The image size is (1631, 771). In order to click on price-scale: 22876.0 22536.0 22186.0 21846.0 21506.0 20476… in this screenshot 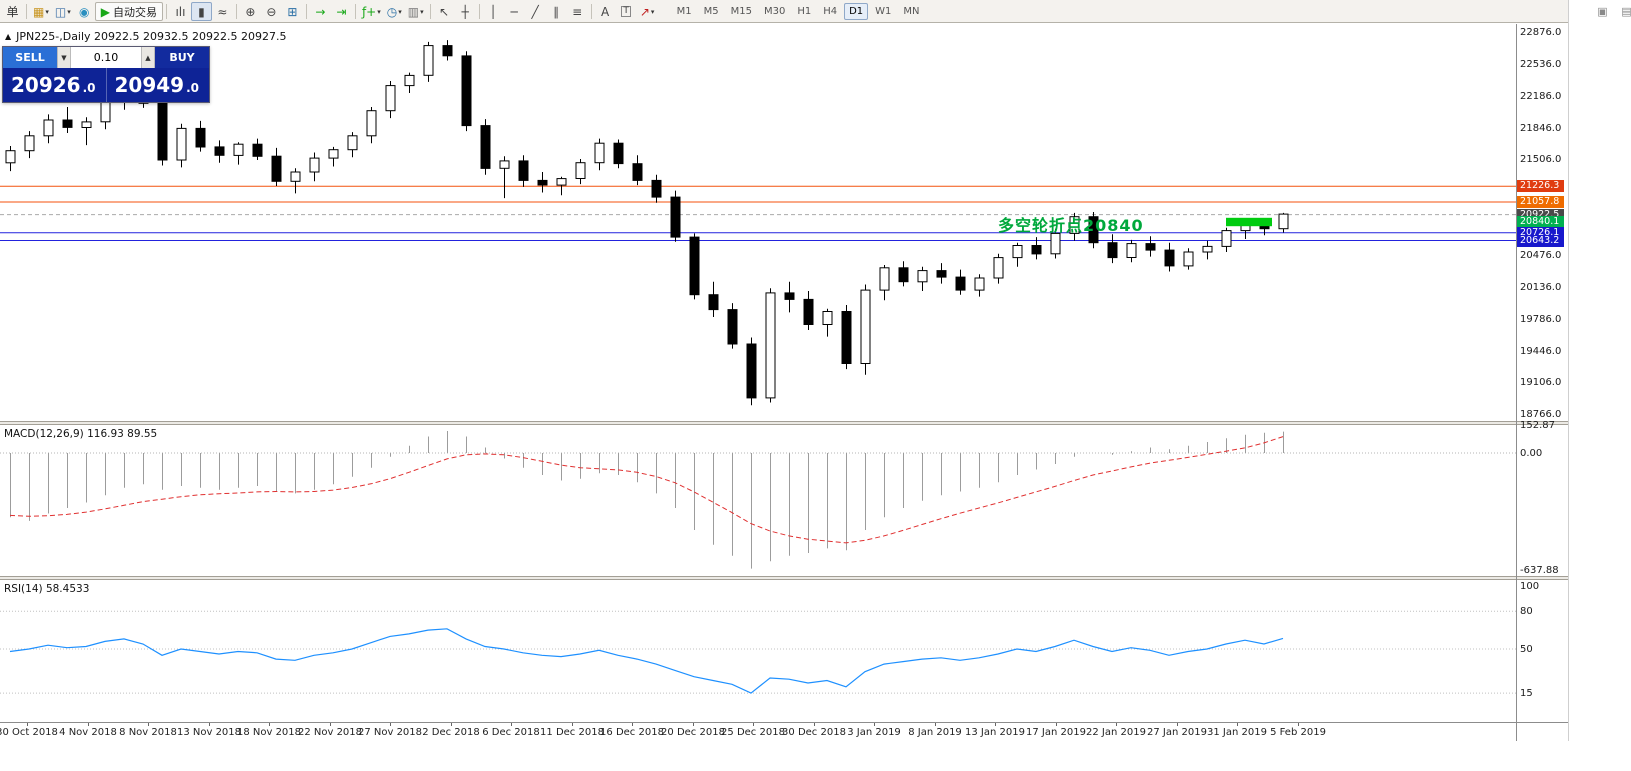, I will do `click(1542, 222)`.